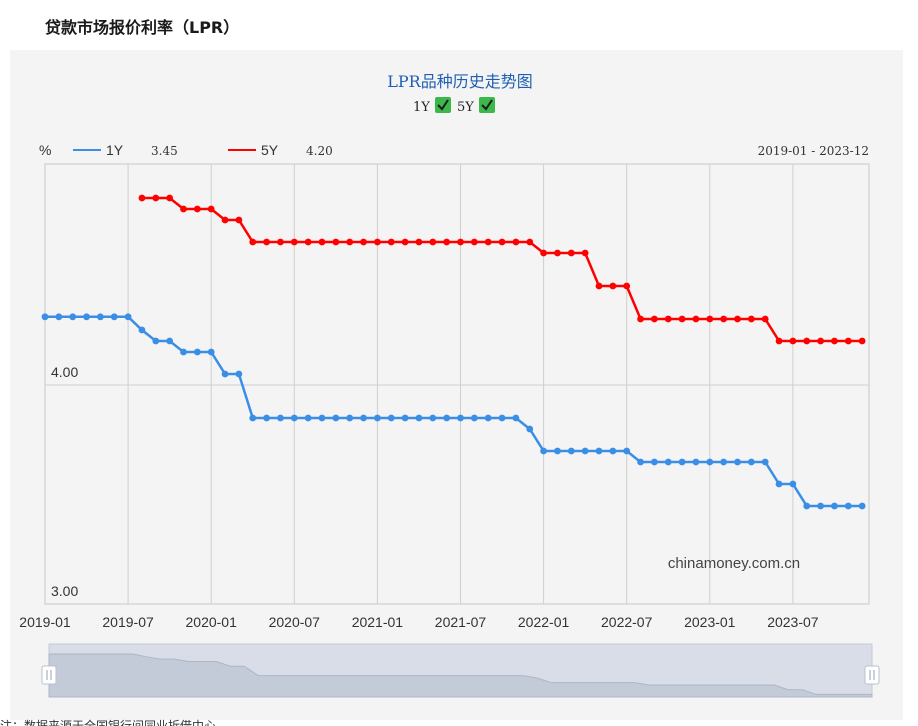 The image size is (918, 726). I want to click on x-tick-label: 2021-01, so click(378, 622).